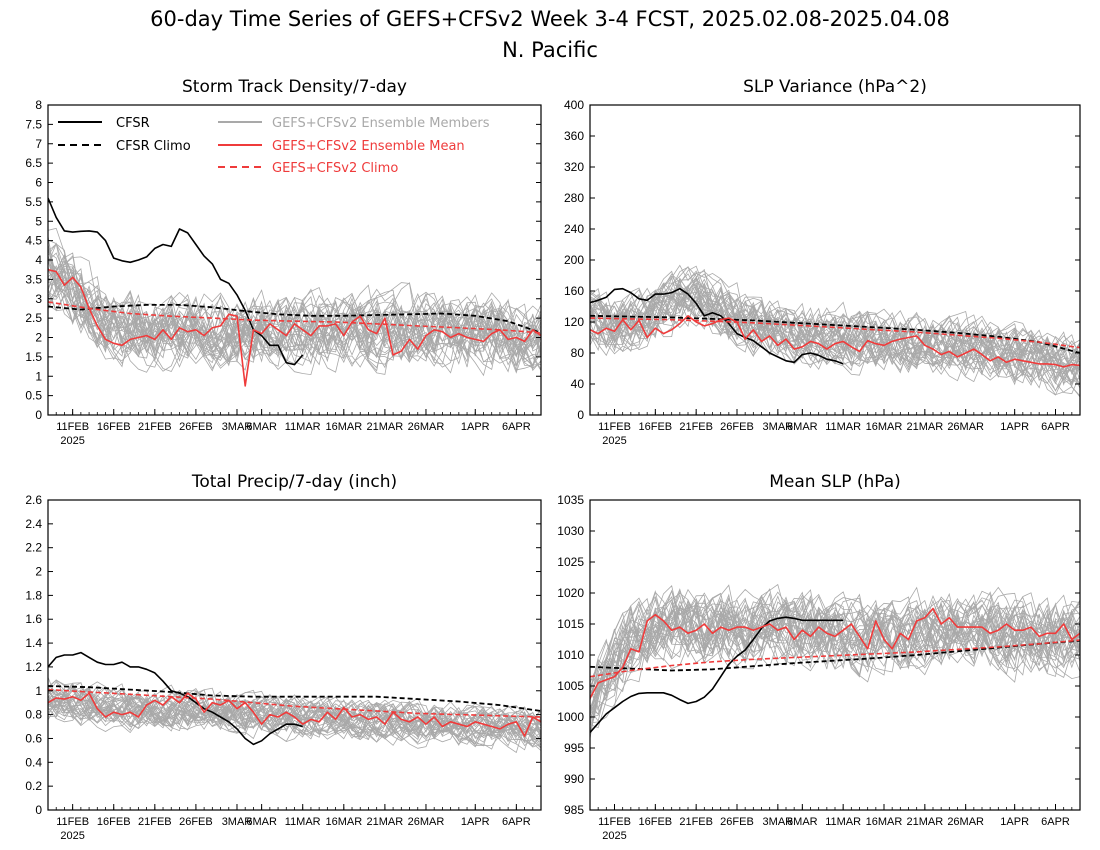 This screenshot has height=850, width=1100. What do you see at coordinates (153, 146) in the screenshot?
I see `legend-label-cfsr-climo: CFSR Climo` at bounding box center [153, 146].